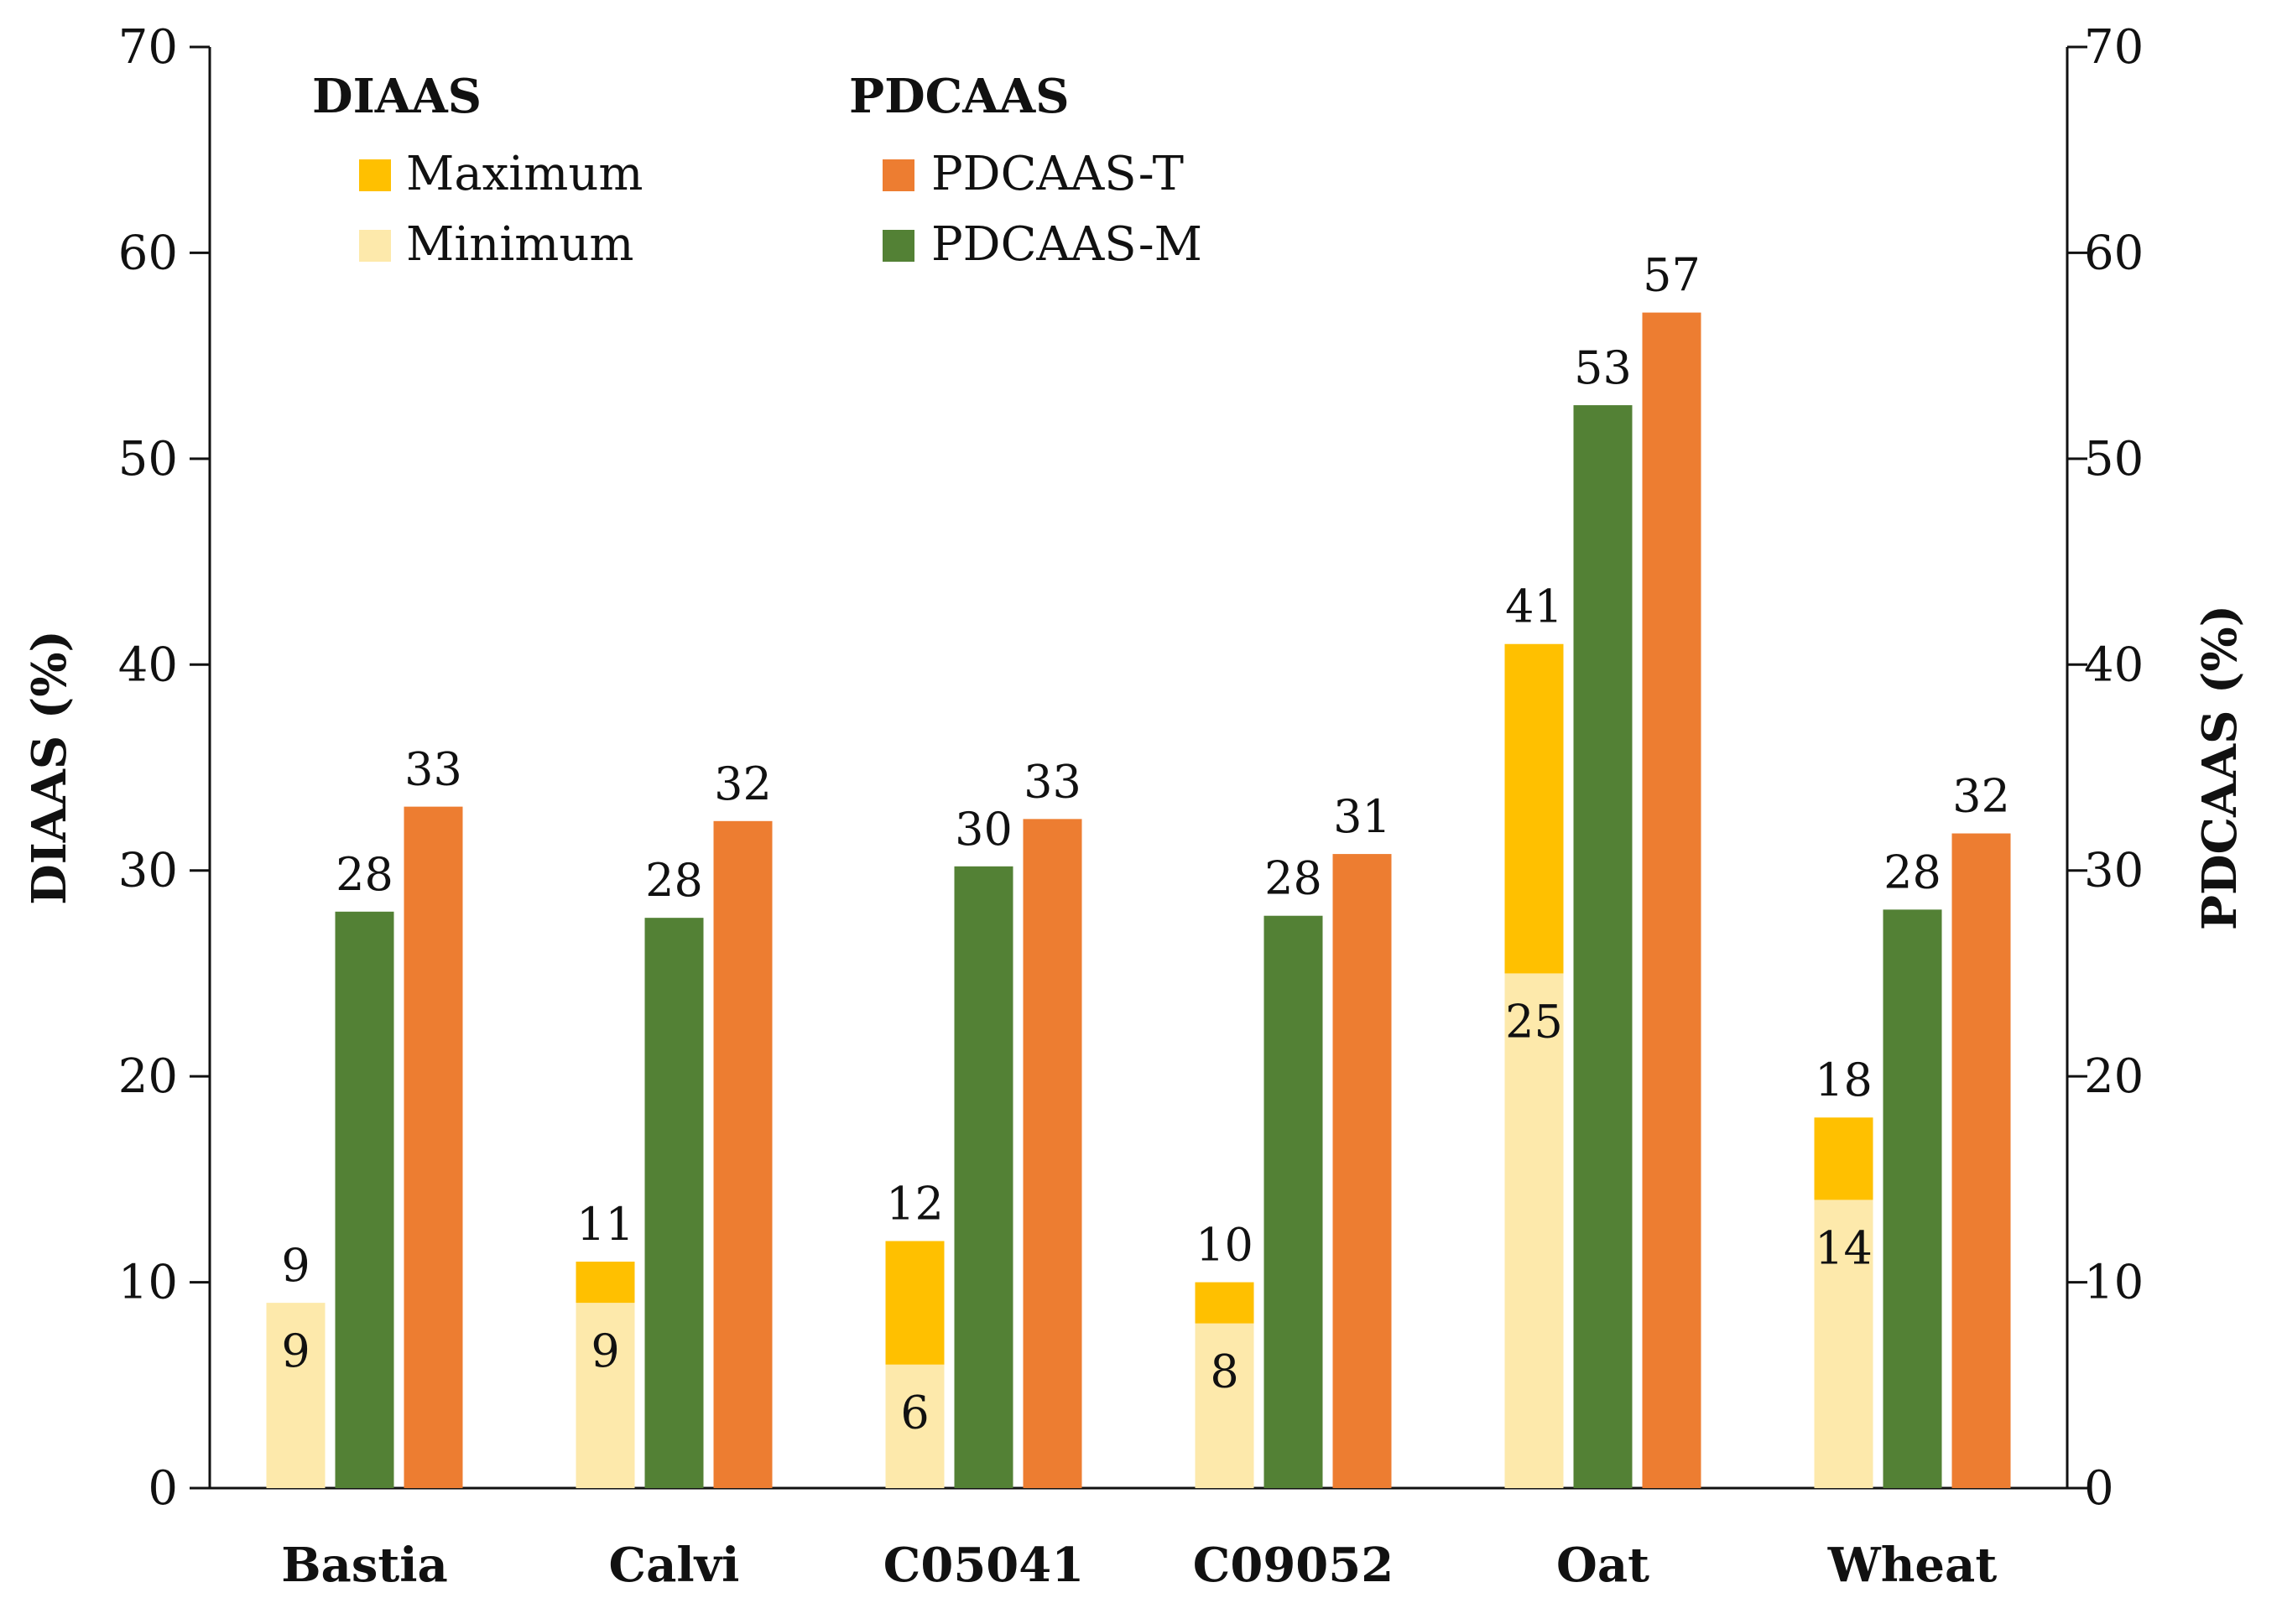 The height and width of the screenshot is (1624, 2282). What do you see at coordinates (164, 768) in the screenshot?
I see `y-ticks-left: 0 10 20 30 40 50 60 70` at bounding box center [164, 768].